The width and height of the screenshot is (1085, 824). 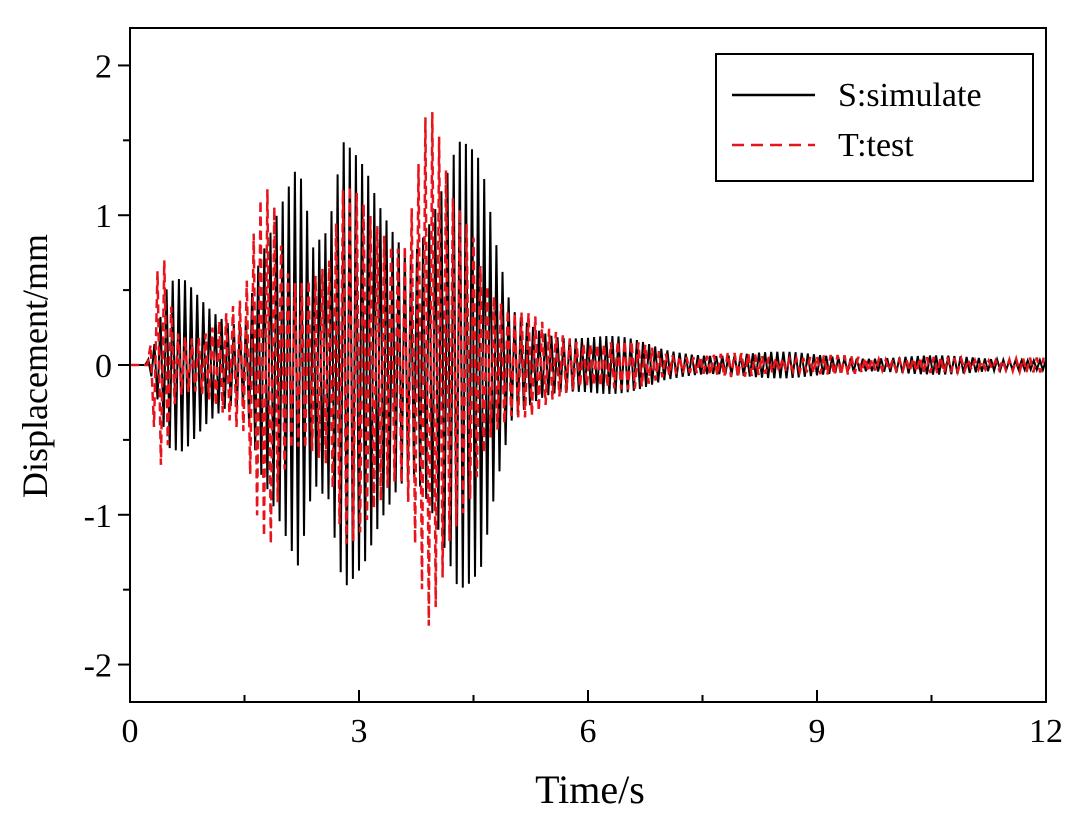 I want to click on x-tick-label: 9, so click(x=817, y=731).